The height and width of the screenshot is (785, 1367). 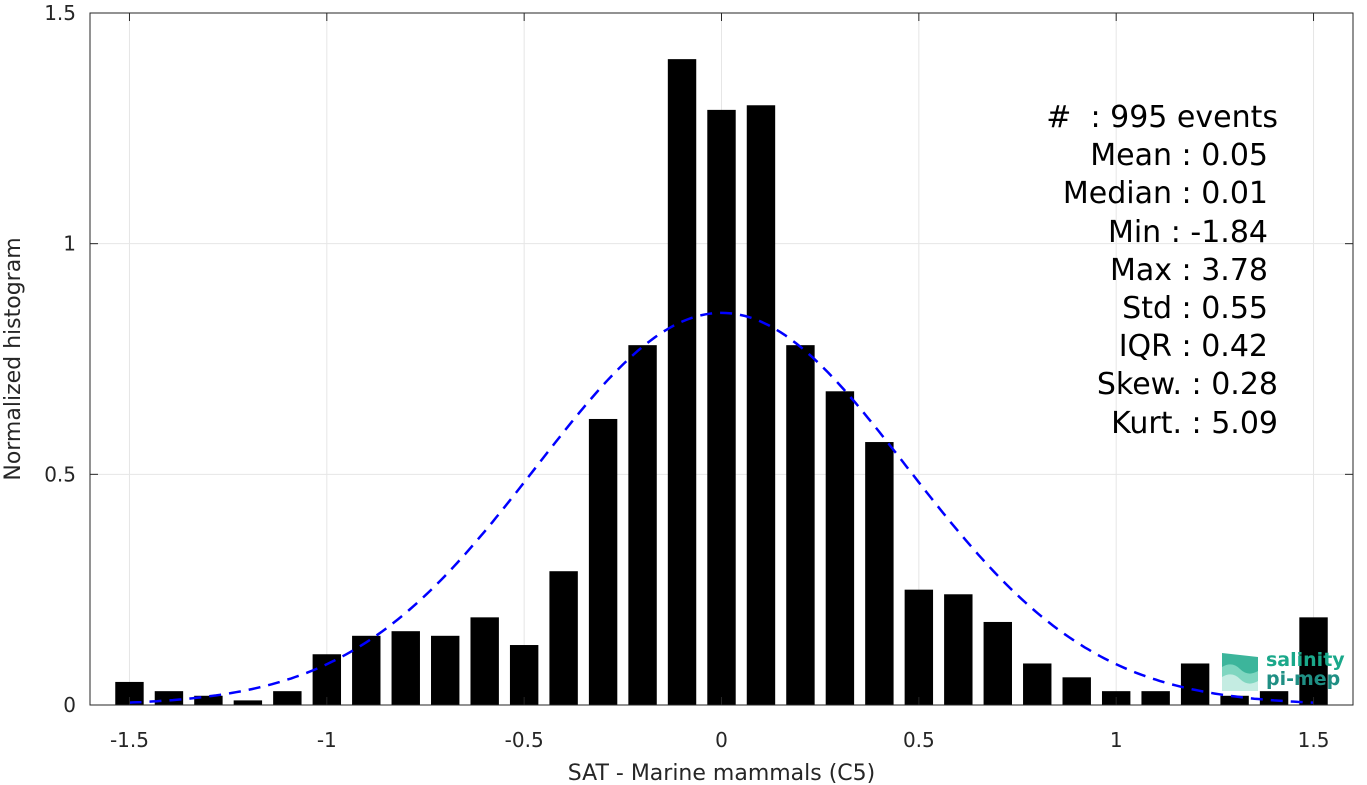 I want to click on stat-value: : 0.42, so click(x=1224, y=347).